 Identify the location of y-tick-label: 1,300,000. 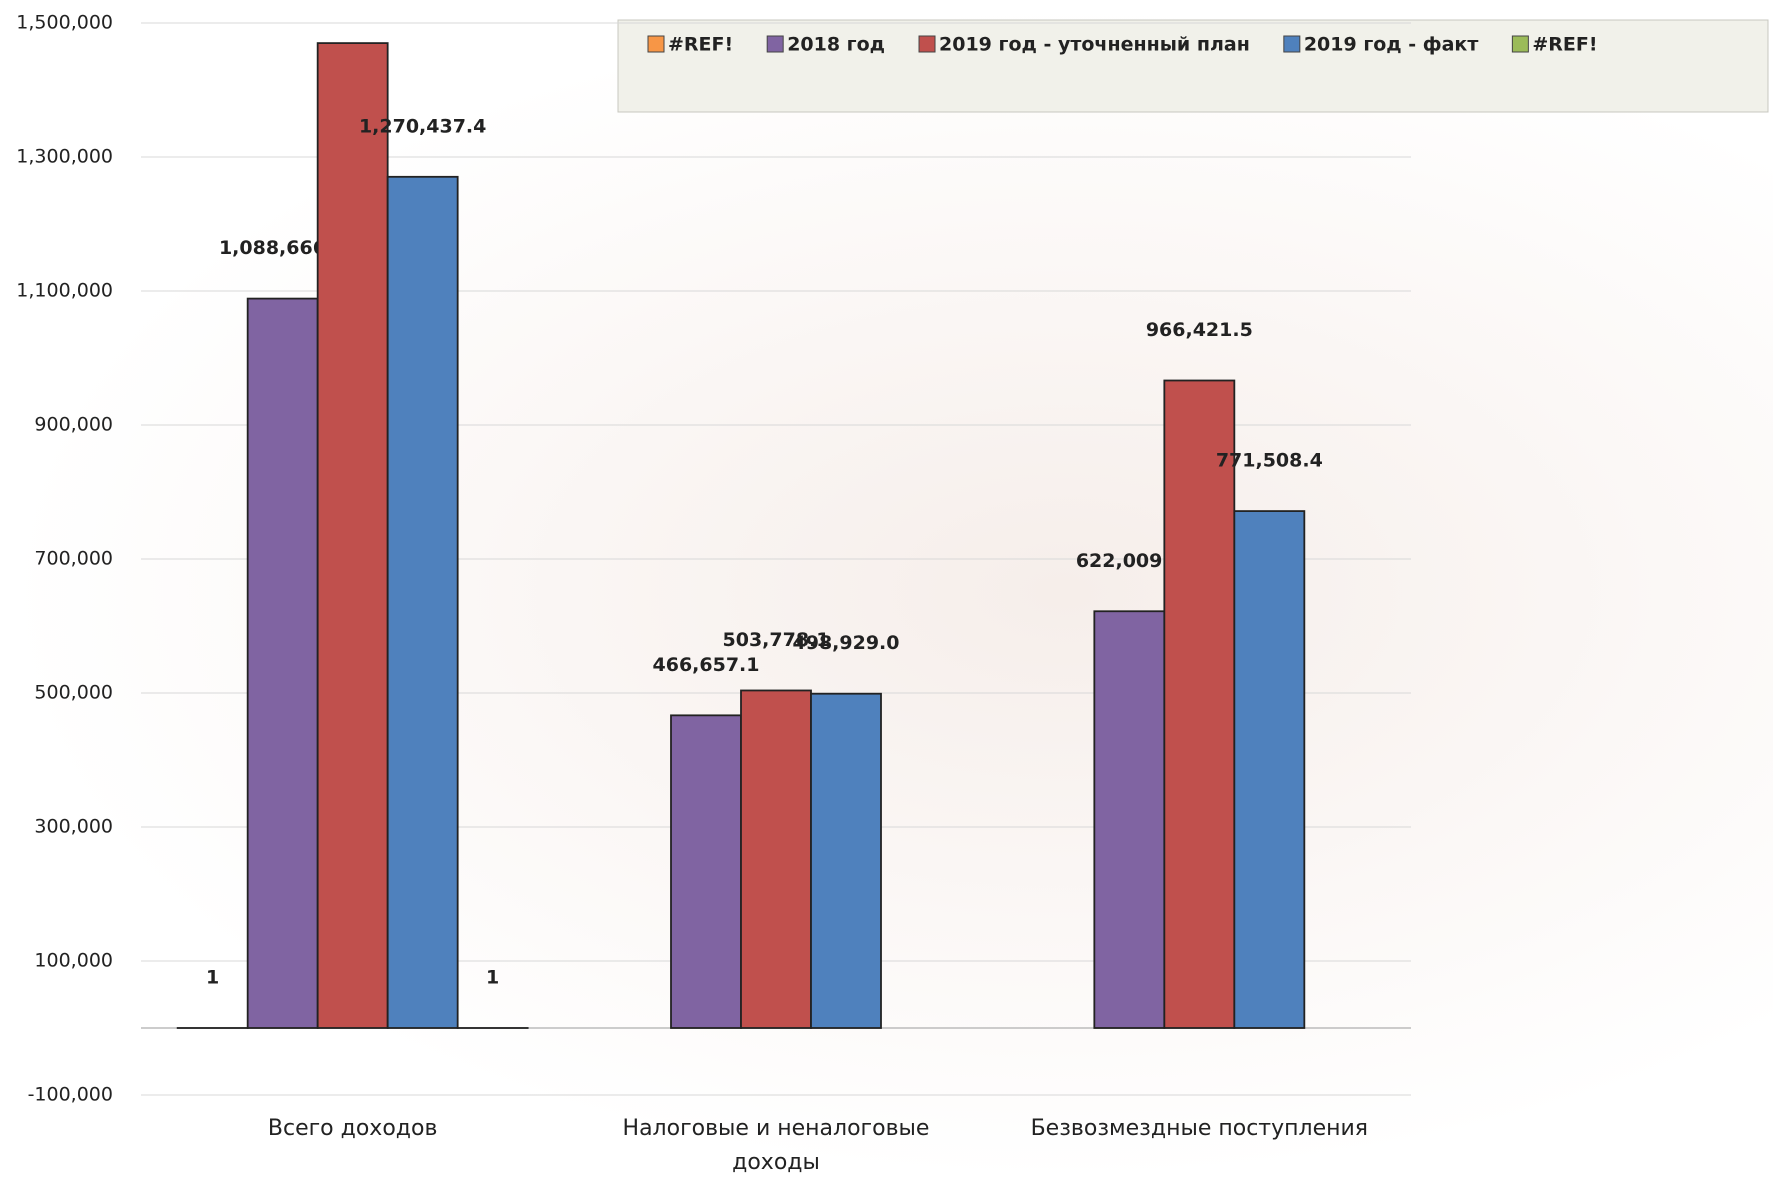
(64, 157).